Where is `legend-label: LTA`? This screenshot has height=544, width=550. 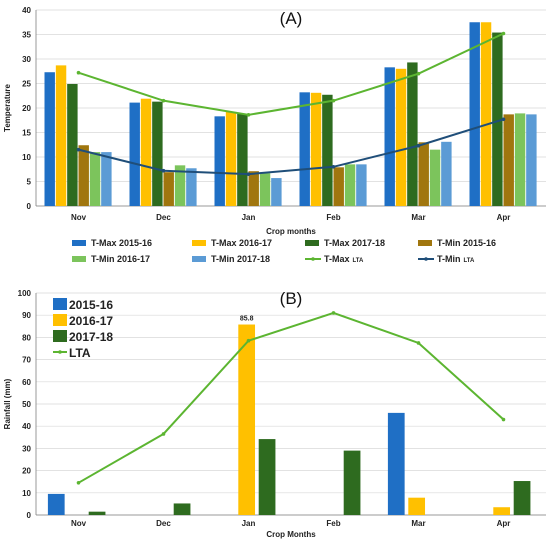 legend-label: LTA is located at coordinates (80, 353).